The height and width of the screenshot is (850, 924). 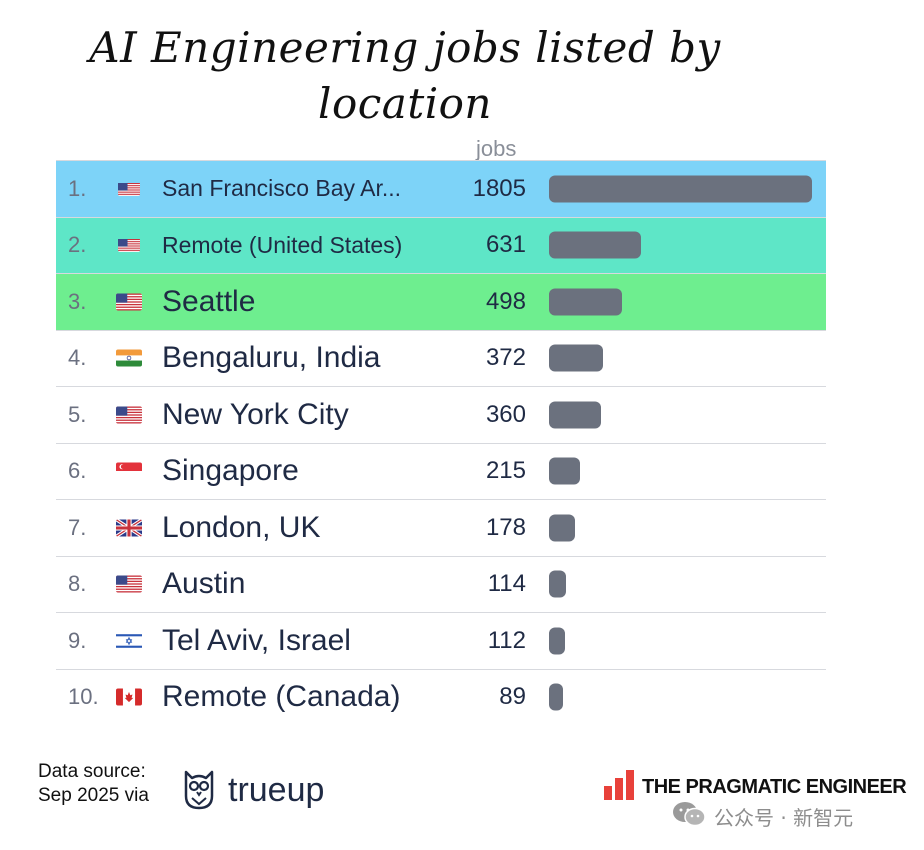 I want to click on jobs-column-header: jobs, so click(x=496, y=148).